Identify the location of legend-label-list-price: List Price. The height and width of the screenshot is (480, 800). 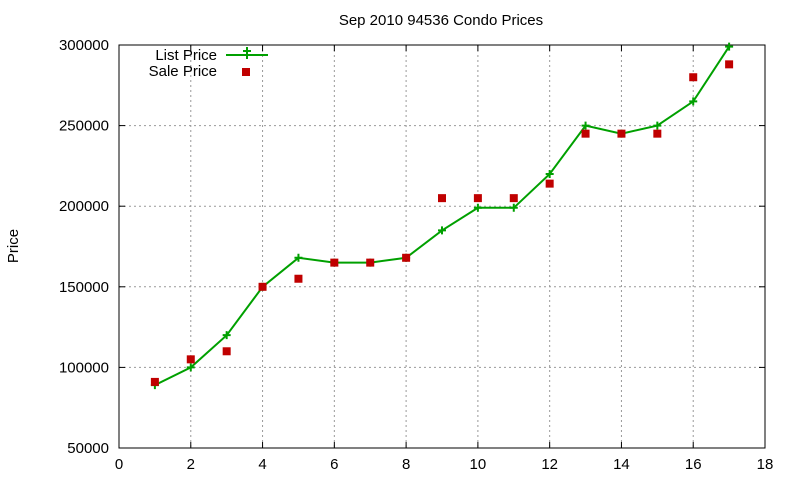
(186, 55).